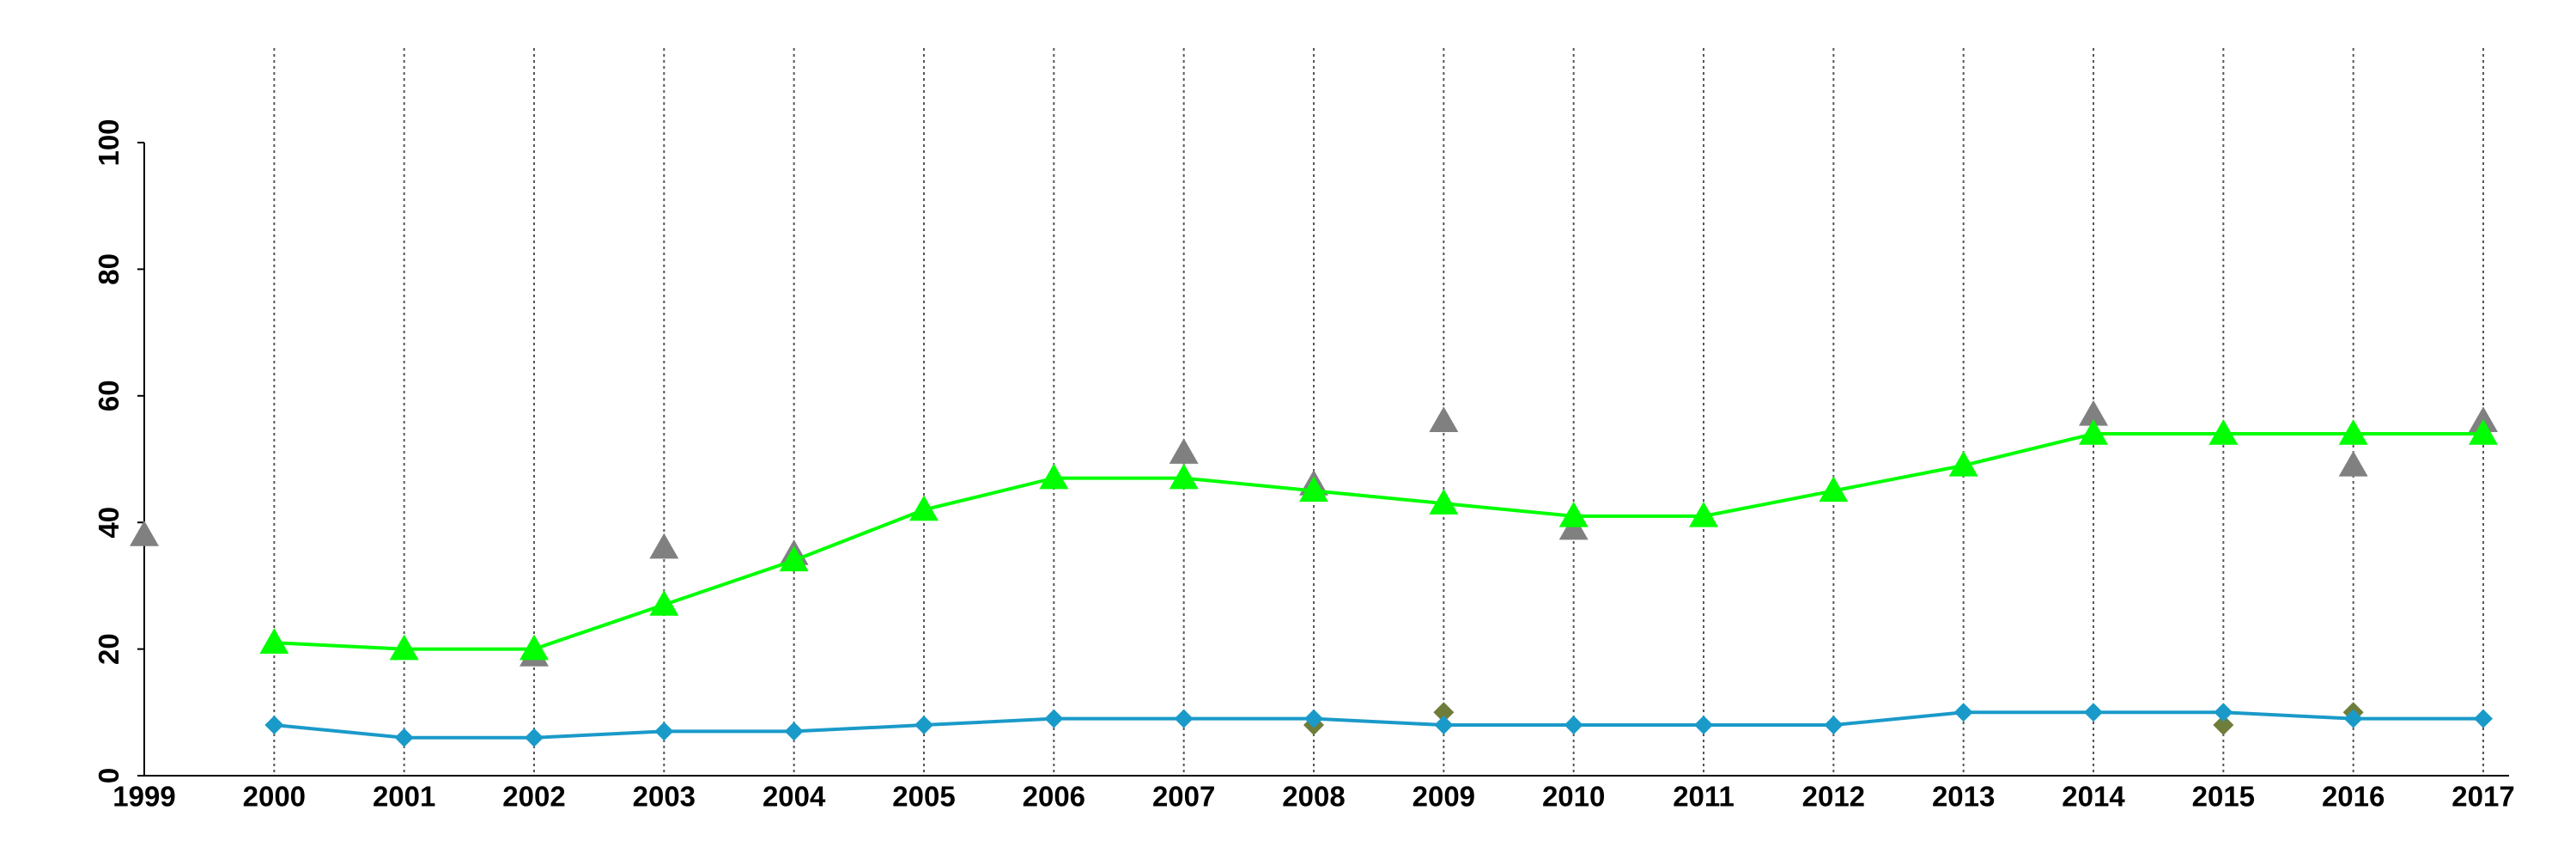 Image resolution: width=2576 pixels, height=859 pixels. I want to click on x-tick-label: 2005, so click(924, 797).